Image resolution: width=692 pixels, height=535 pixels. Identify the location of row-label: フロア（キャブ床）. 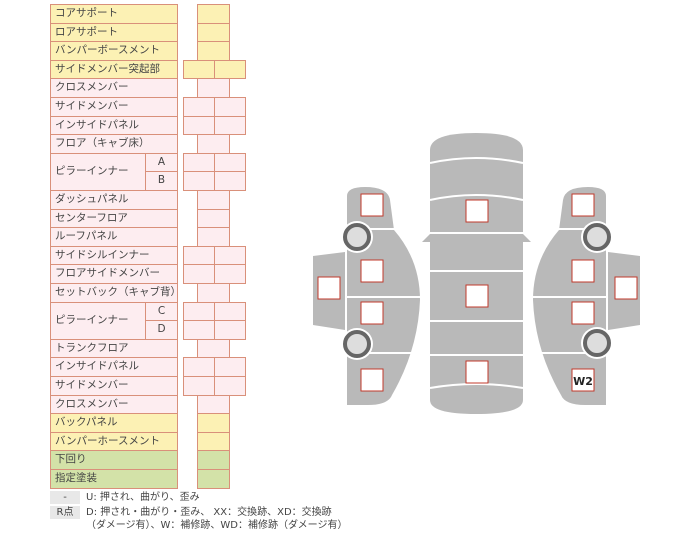
(114, 144).